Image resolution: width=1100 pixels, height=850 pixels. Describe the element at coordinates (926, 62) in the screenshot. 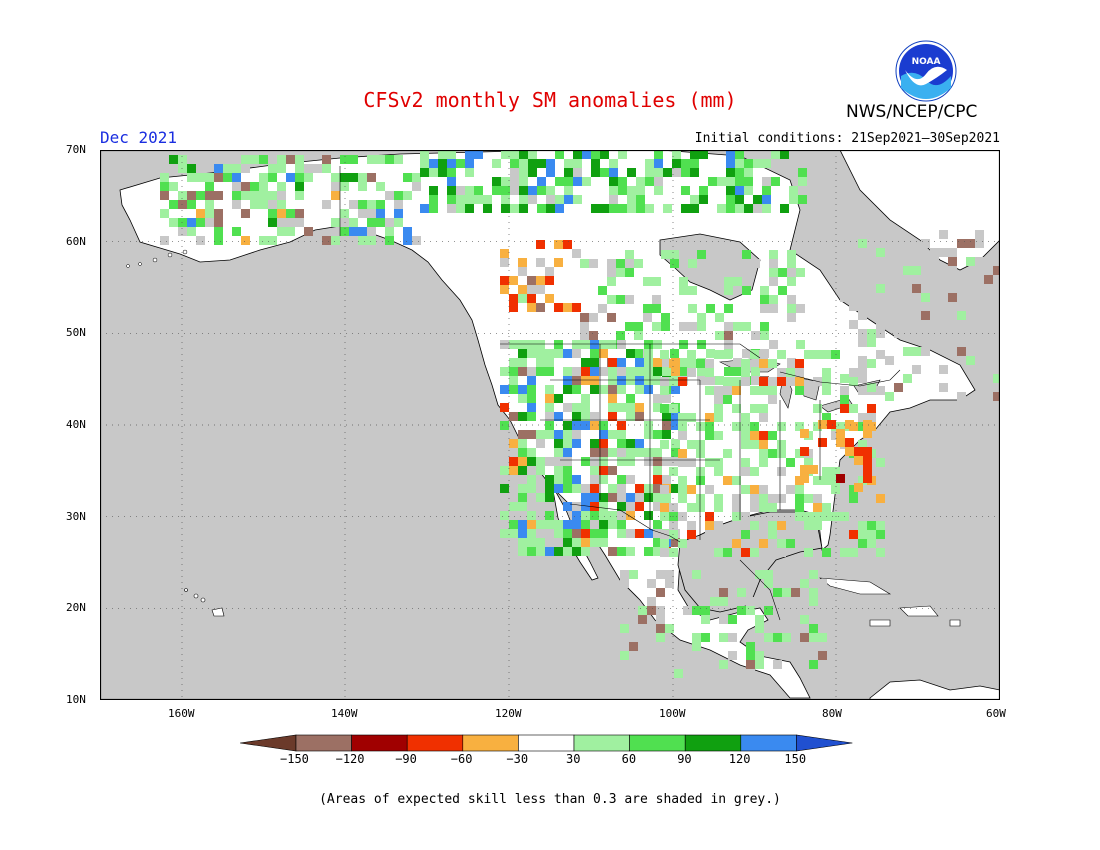

I see `svg-text: NOAA` at that location.